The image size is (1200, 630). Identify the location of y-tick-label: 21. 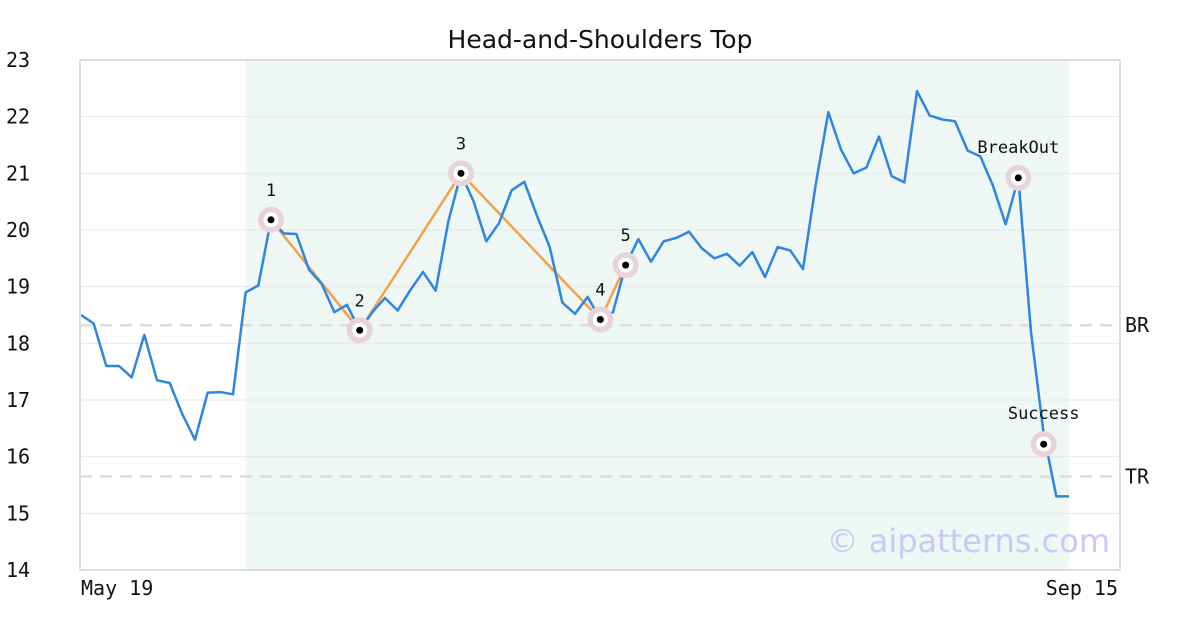
(18, 173).